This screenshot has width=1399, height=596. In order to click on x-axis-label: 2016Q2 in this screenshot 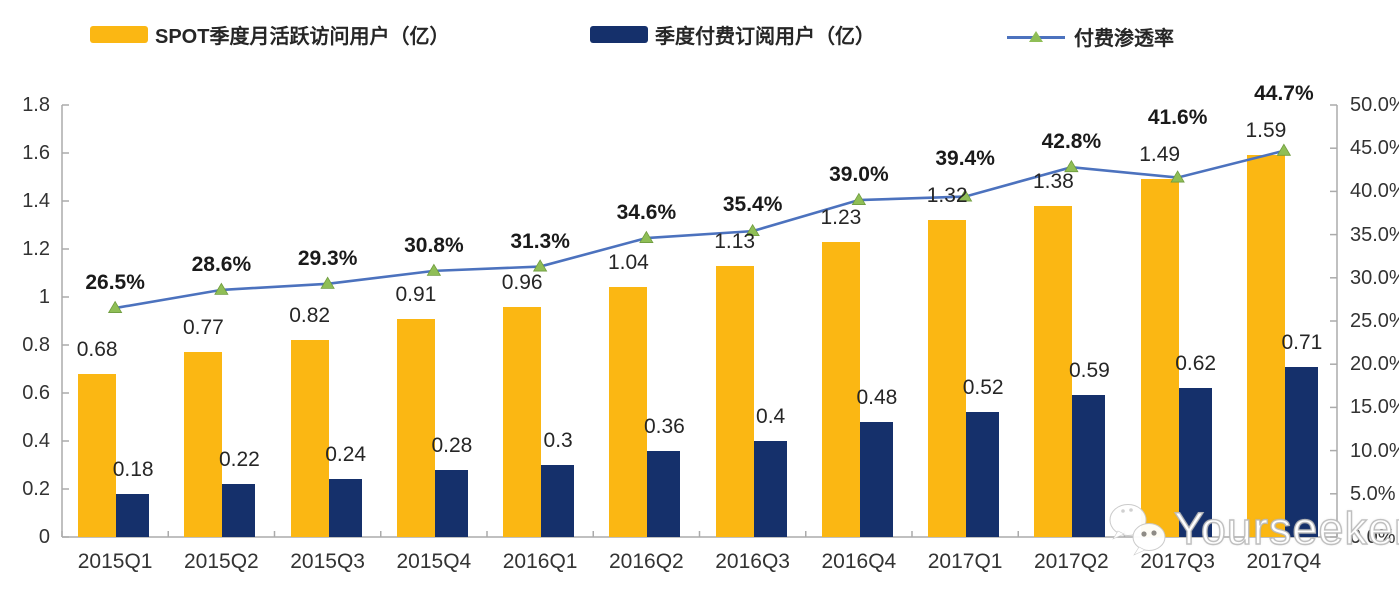, I will do `click(646, 561)`.